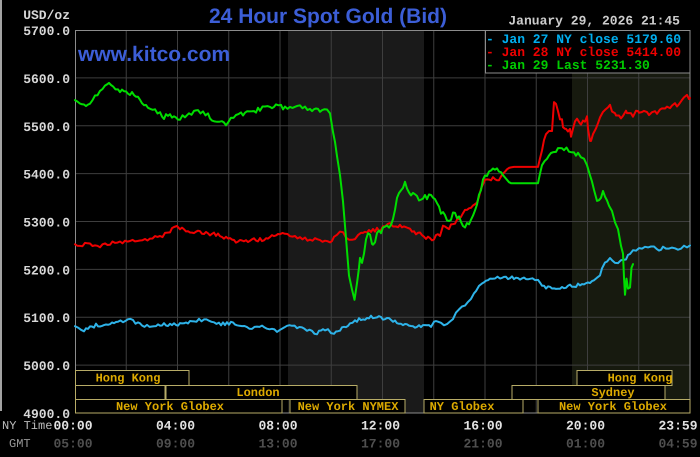  I want to click on svg-text: 20:00, so click(585, 426).